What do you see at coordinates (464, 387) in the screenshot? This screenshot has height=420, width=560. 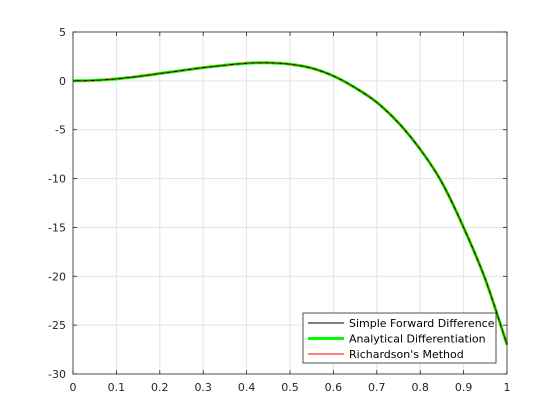 I see `x-tick-label: 0.9` at bounding box center [464, 387].